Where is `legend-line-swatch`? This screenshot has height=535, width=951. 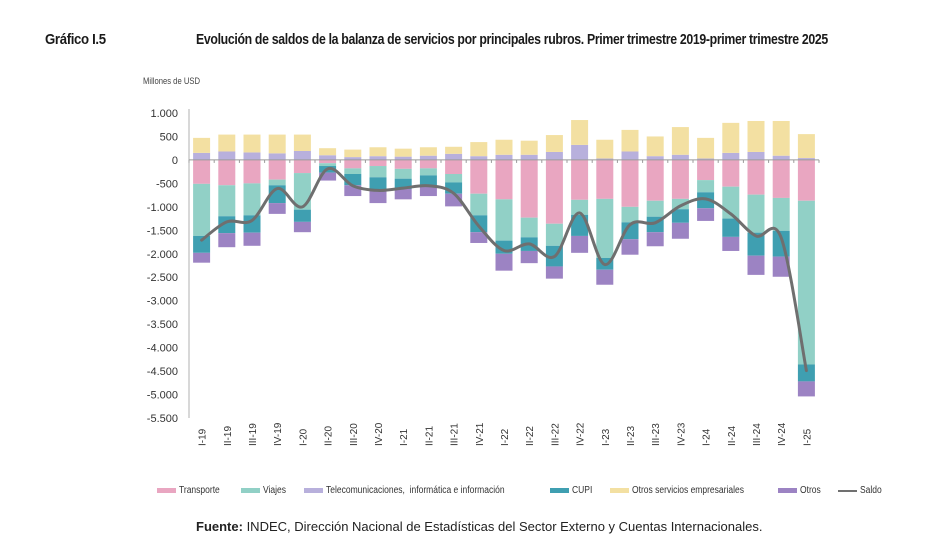
legend-line-swatch is located at coordinates (848, 490).